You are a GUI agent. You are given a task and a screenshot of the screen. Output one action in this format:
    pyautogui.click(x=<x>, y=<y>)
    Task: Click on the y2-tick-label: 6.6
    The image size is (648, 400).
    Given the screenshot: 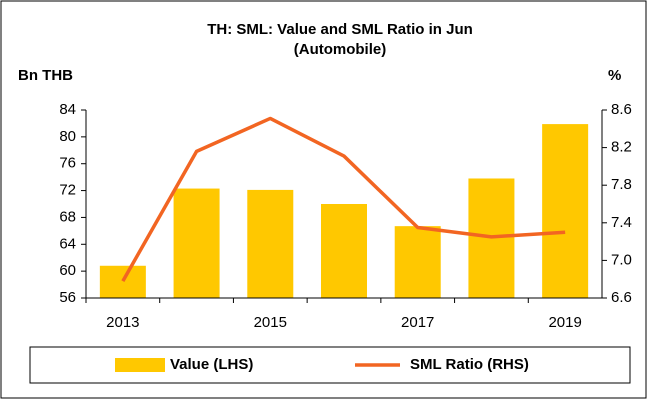 What is the action you would take?
    pyautogui.click(x=621, y=297)
    